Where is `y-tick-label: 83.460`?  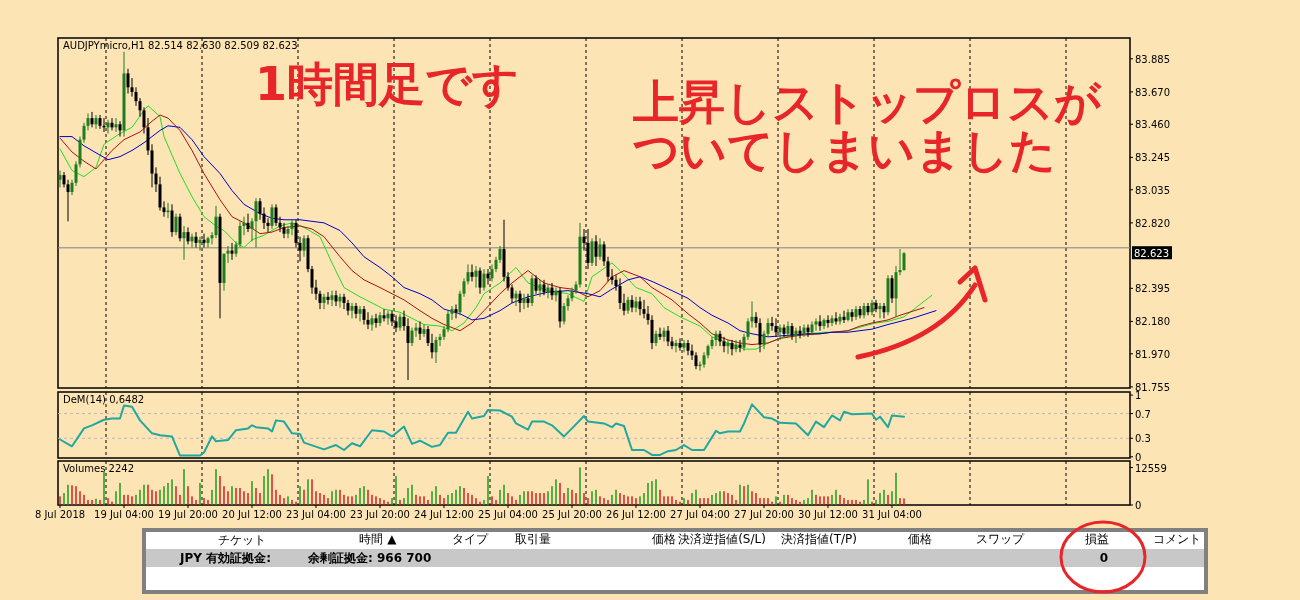 y-tick-label: 83.460 is located at coordinates (1152, 125).